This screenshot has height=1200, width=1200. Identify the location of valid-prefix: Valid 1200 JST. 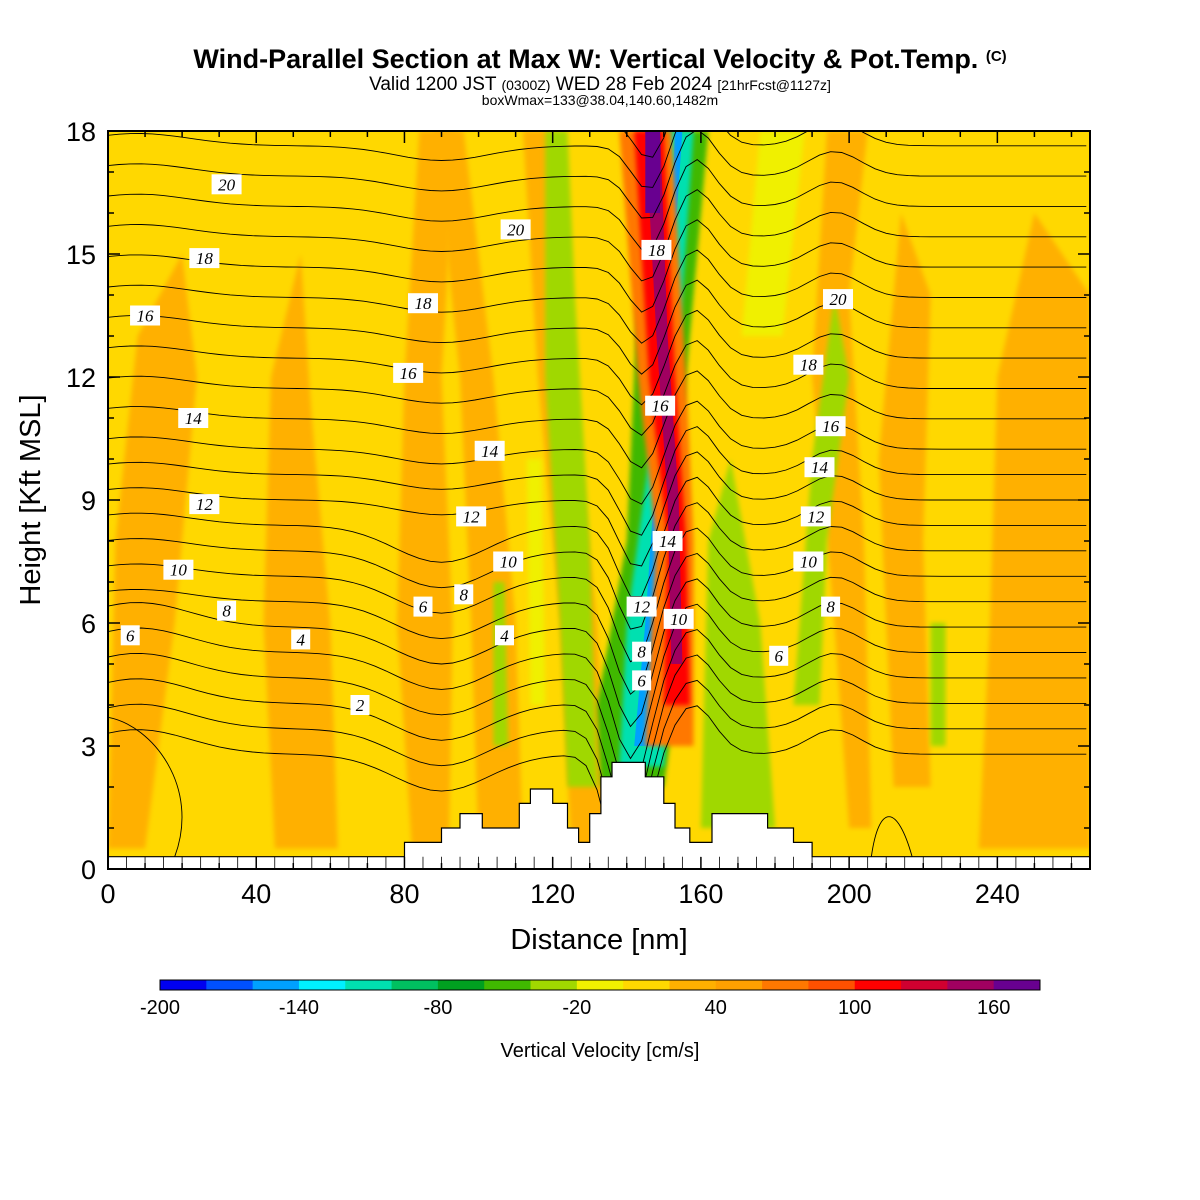
(433, 84).